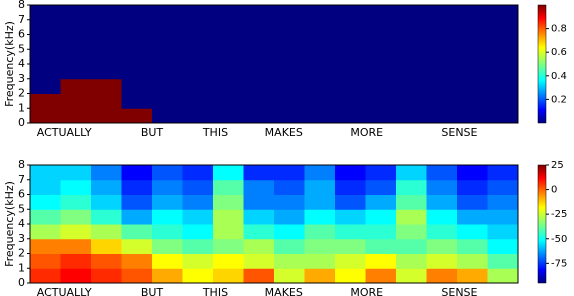 This screenshot has height=296, width=574. Describe the element at coordinates (21, 208) in the screenshot. I see `y-tick-label: 5` at that location.